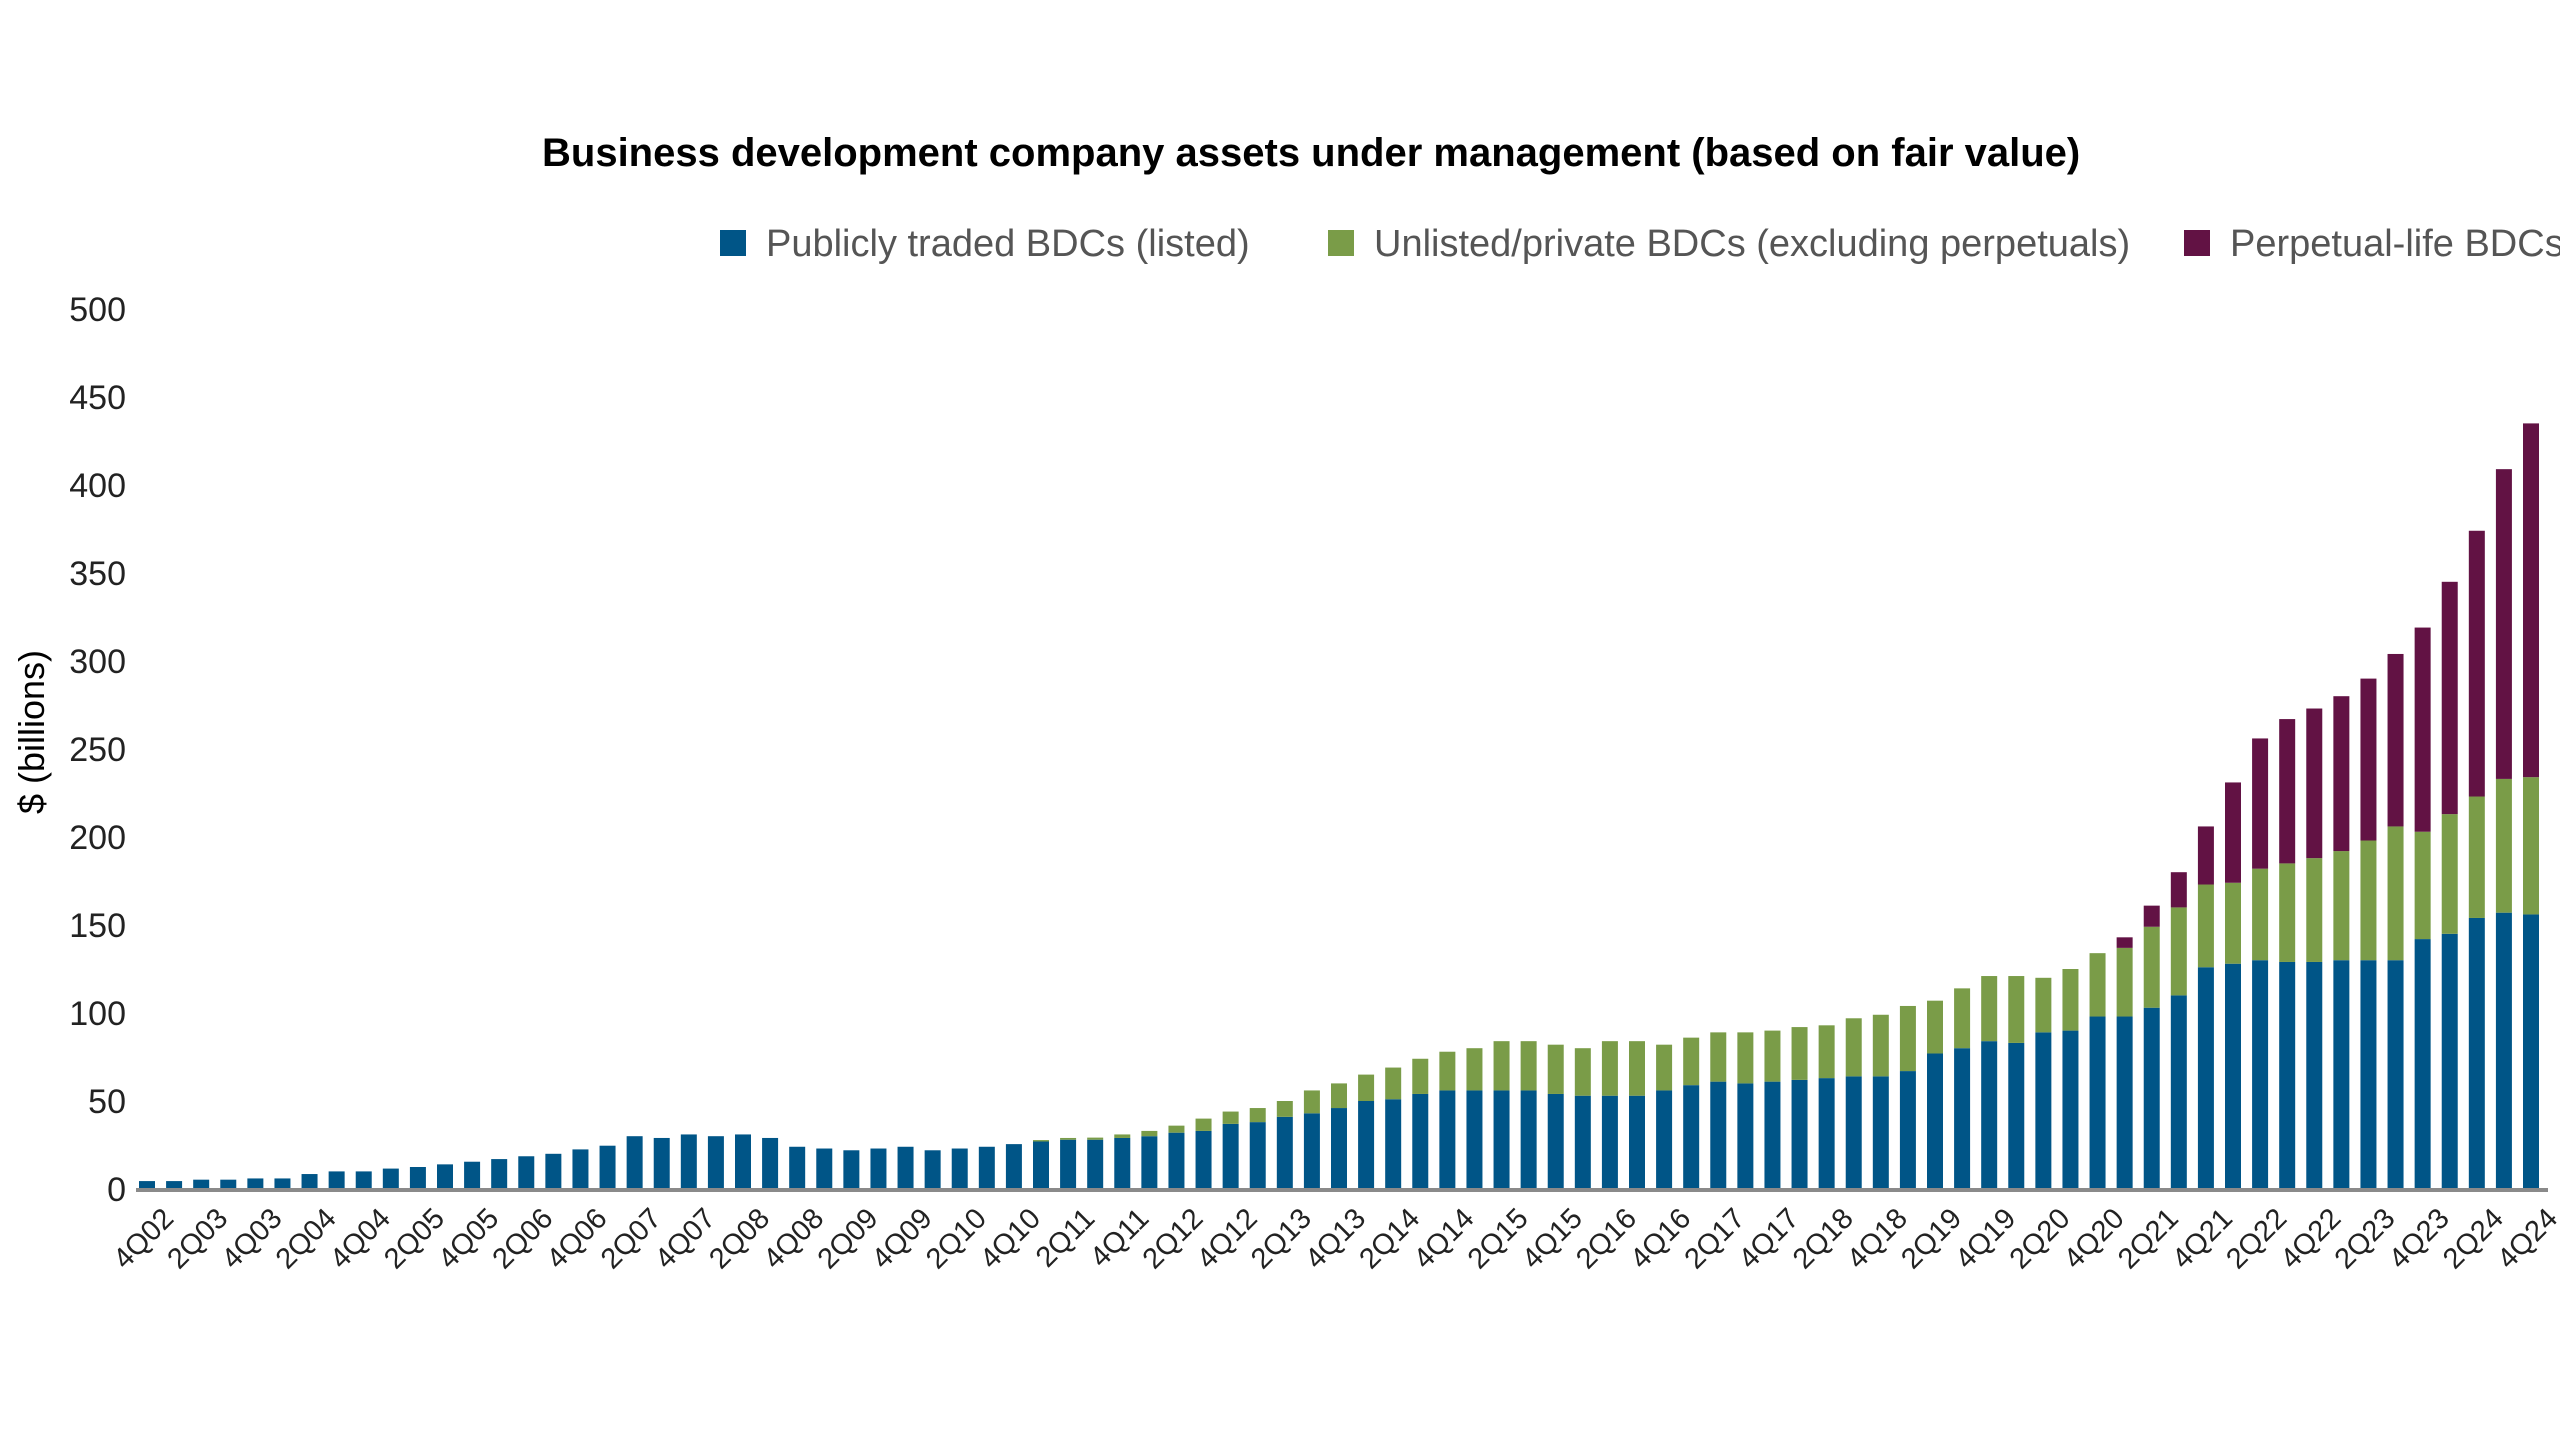 Image resolution: width=2560 pixels, height=1440 pixels. What do you see at coordinates (1149, 1162) in the screenshot?
I see `bar-publicly-1Q12` at bounding box center [1149, 1162].